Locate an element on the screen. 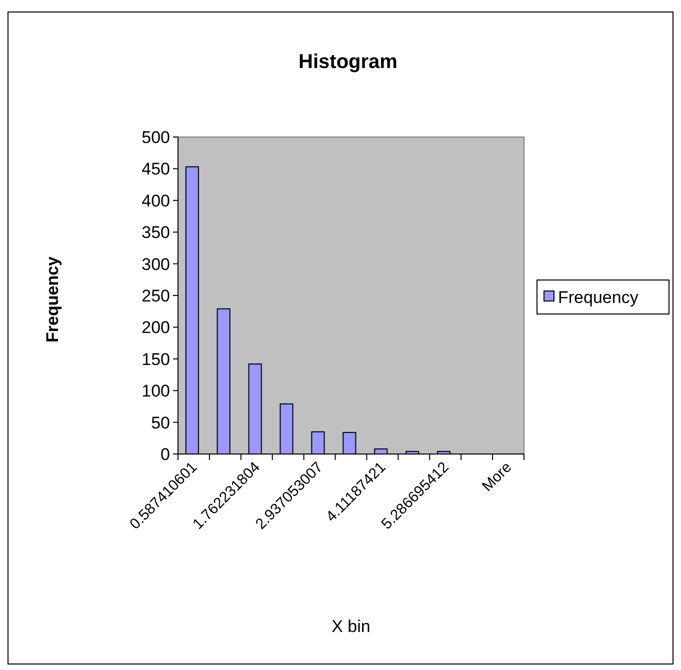 This screenshot has height=670, width=681. y-tick-label: 150 is located at coordinates (156, 359).